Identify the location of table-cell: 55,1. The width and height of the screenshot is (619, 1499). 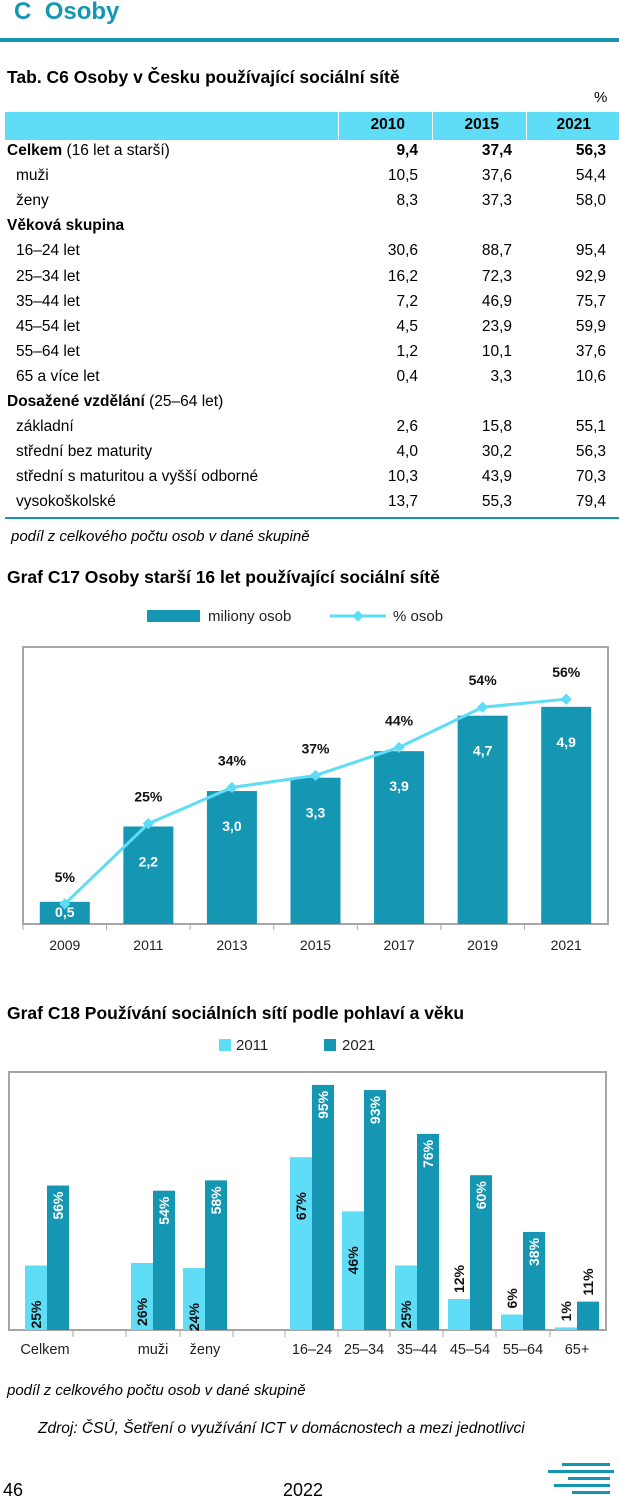
(590, 427).